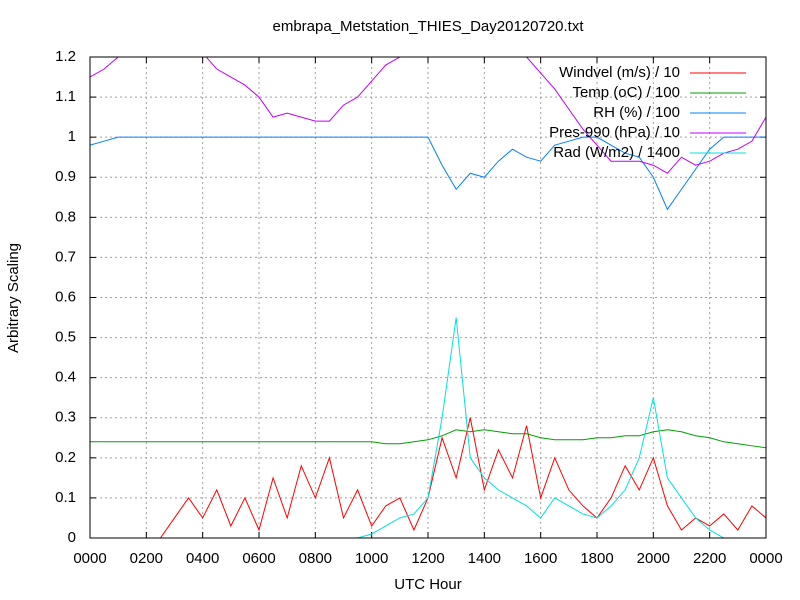  Describe the element at coordinates (65, 457) in the screenshot. I see `y-tick-label: 0.2` at that location.